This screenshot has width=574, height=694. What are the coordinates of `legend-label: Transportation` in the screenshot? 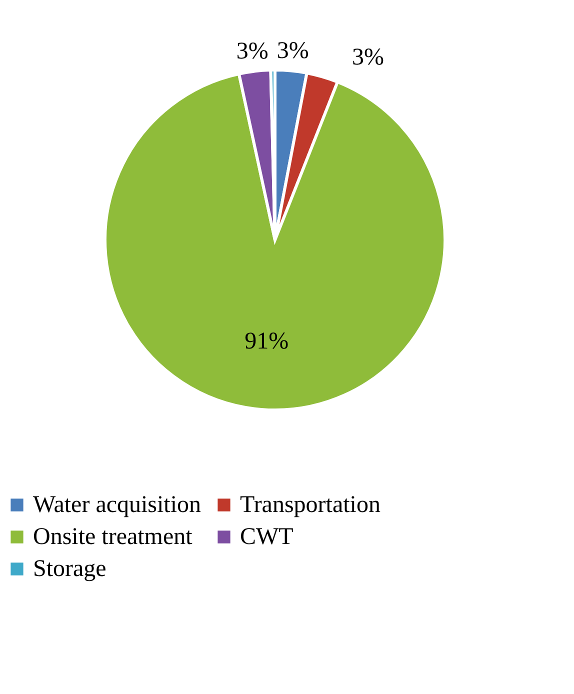 It's located at (310, 505).